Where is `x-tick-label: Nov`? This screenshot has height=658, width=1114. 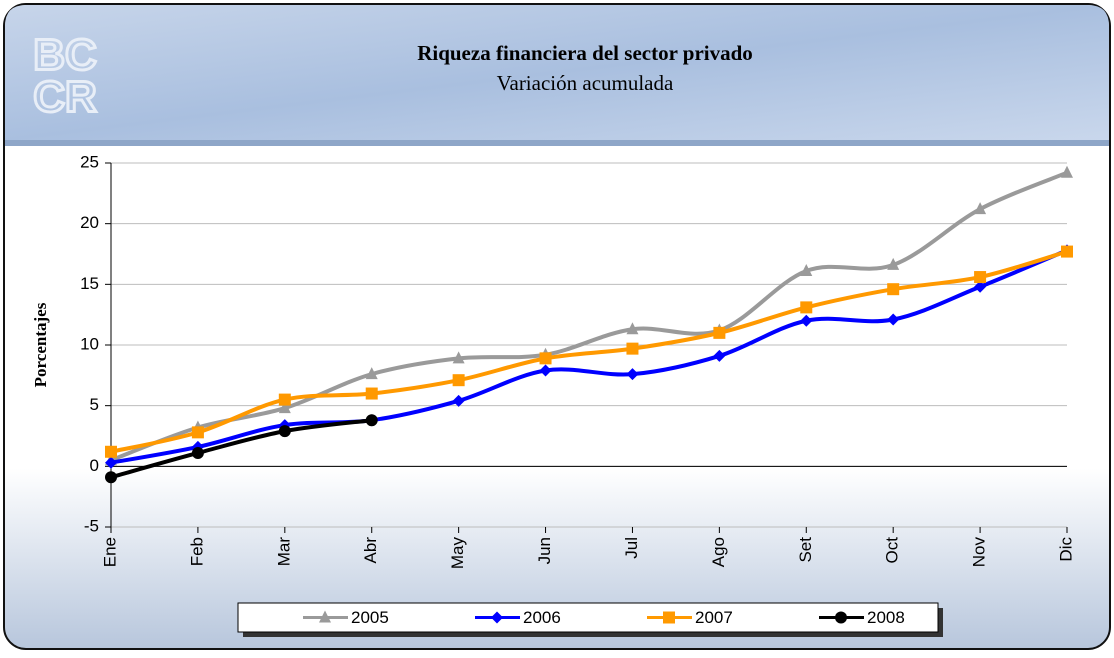 x-tick-label: Nov is located at coordinates (979, 552).